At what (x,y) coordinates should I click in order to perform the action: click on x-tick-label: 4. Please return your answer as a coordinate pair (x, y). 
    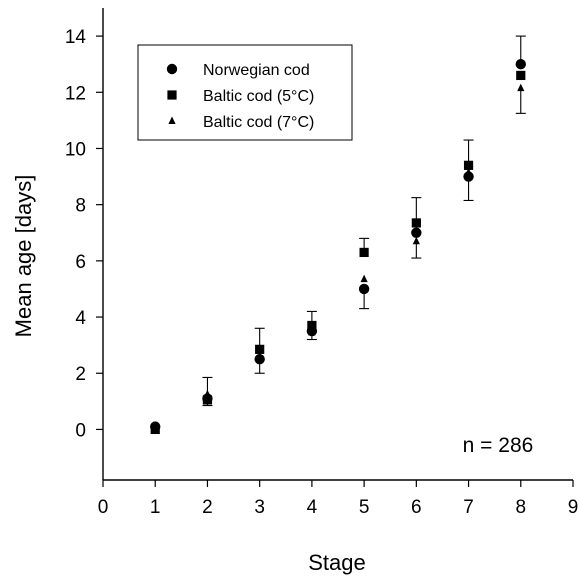
    Looking at the image, I should click on (312, 507).